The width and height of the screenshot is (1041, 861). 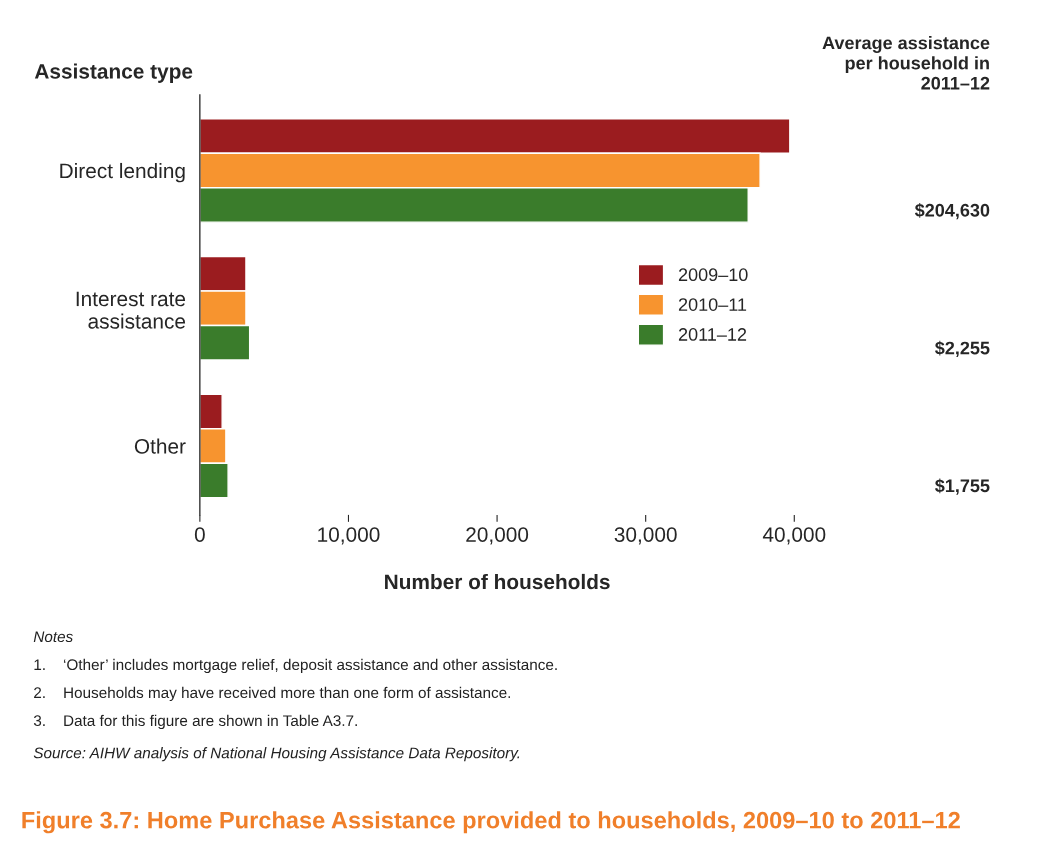 I want to click on legend-label: 2010–11, so click(x=712, y=304).